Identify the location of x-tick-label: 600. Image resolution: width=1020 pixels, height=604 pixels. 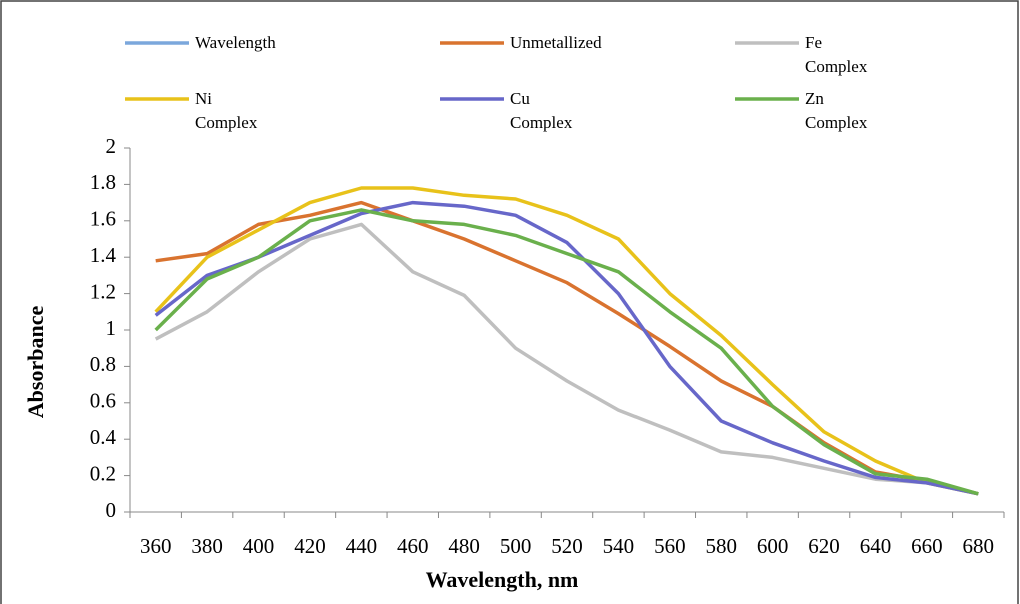
(773, 546).